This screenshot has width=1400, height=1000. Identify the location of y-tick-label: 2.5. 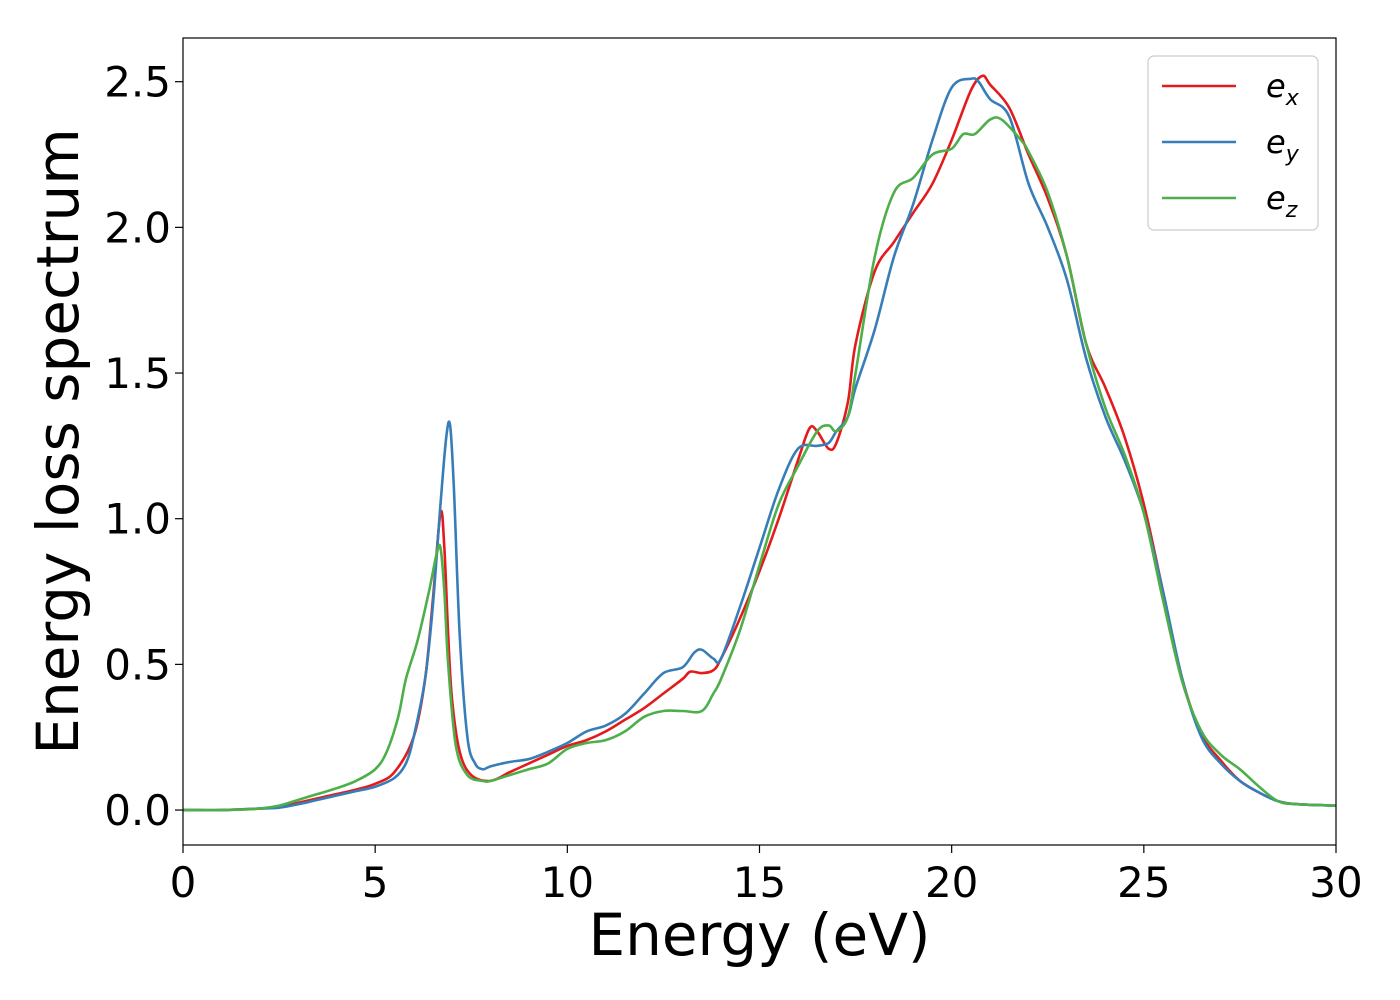
(137, 82).